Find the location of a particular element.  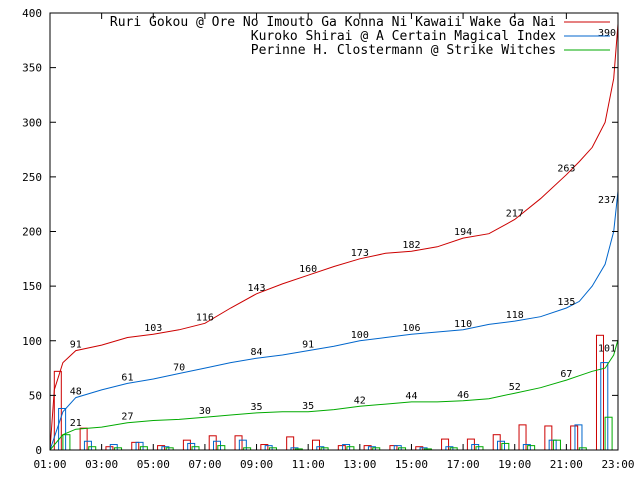

data-label: 110 is located at coordinates (463, 324).